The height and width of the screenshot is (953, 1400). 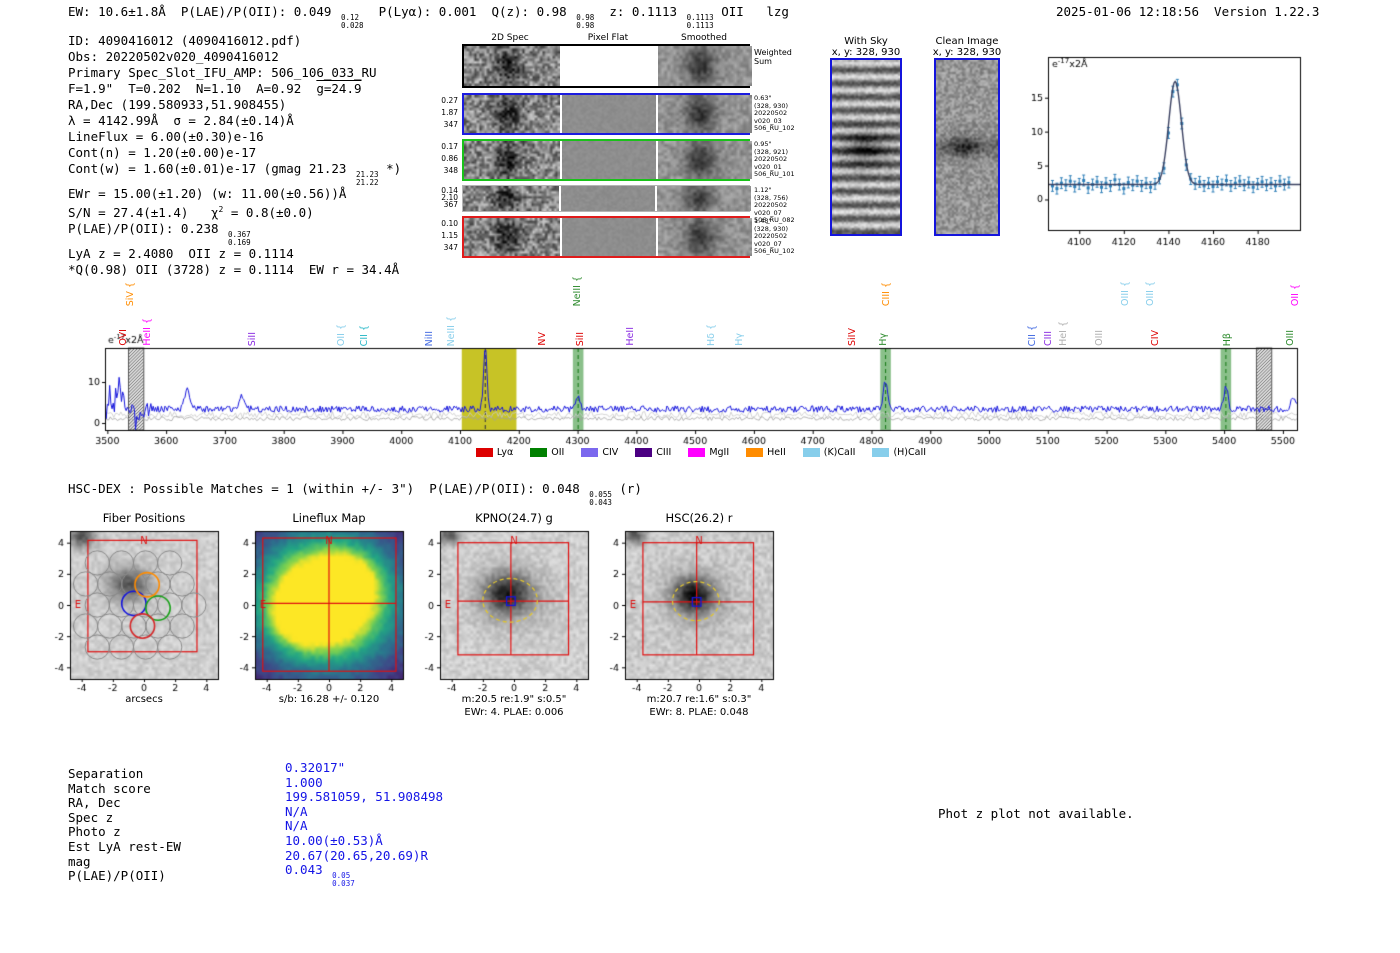 I want to click on legend-item: (K)CaII, so click(x=828, y=452).